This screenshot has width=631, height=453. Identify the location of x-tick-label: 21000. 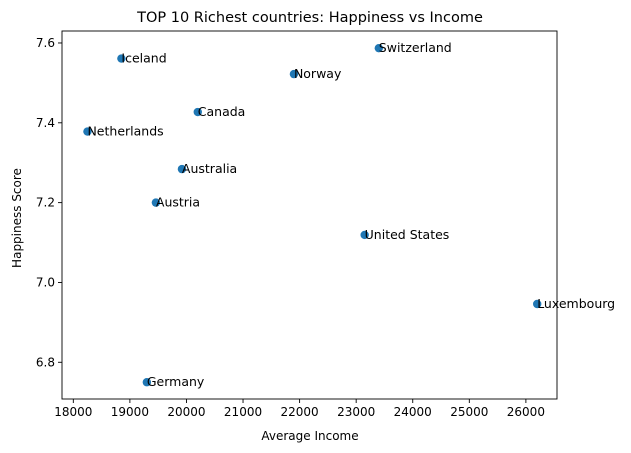
(243, 412).